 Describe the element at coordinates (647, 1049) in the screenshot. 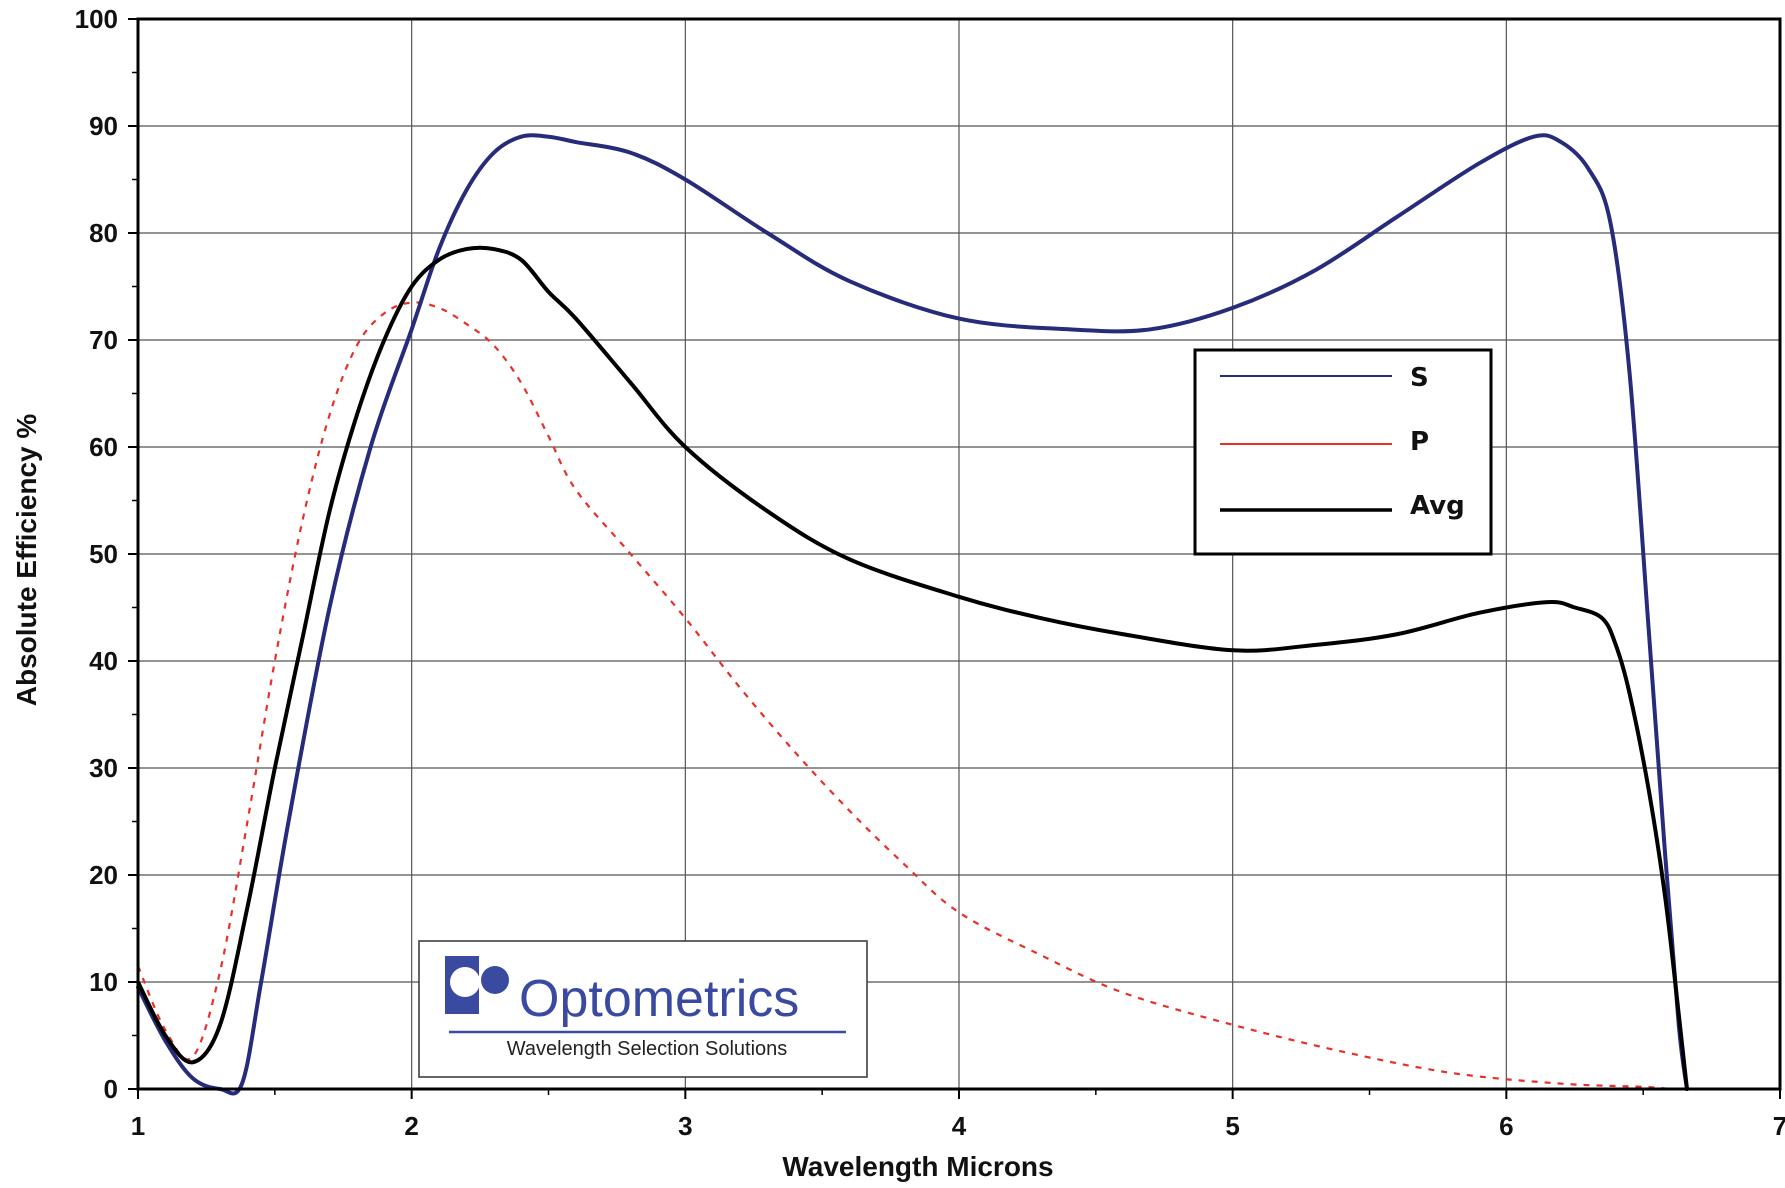

I see `logo-tagline: Wavelength Selection Solutions` at that location.